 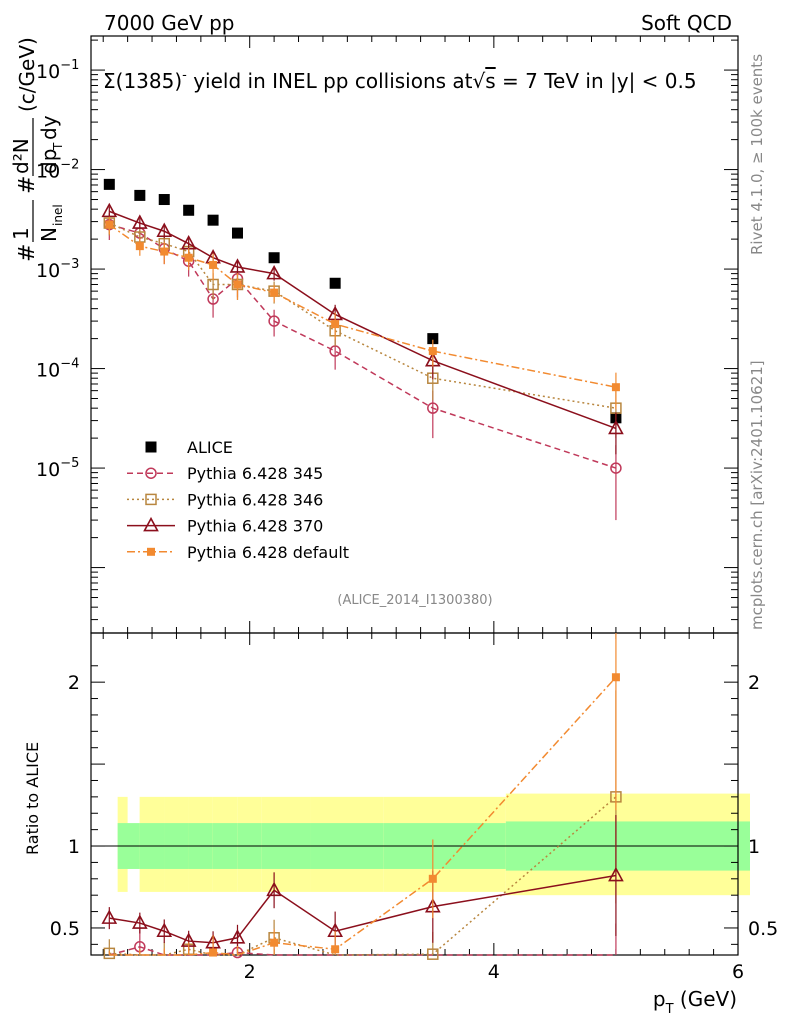 What do you see at coordinates (169, 23) in the screenshot?
I see `header-collision: 7000 GeV pp` at bounding box center [169, 23].